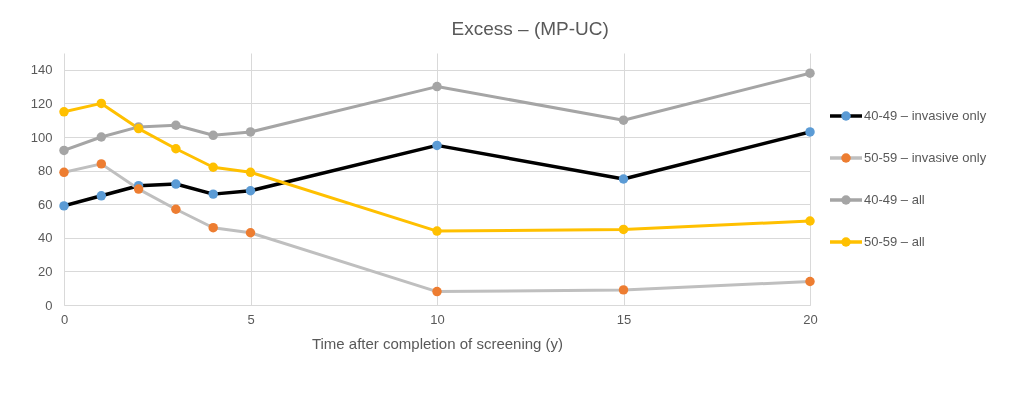  Describe the element at coordinates (41, 103) in the screenshot. I see `y-tick-label: 120` at that location.